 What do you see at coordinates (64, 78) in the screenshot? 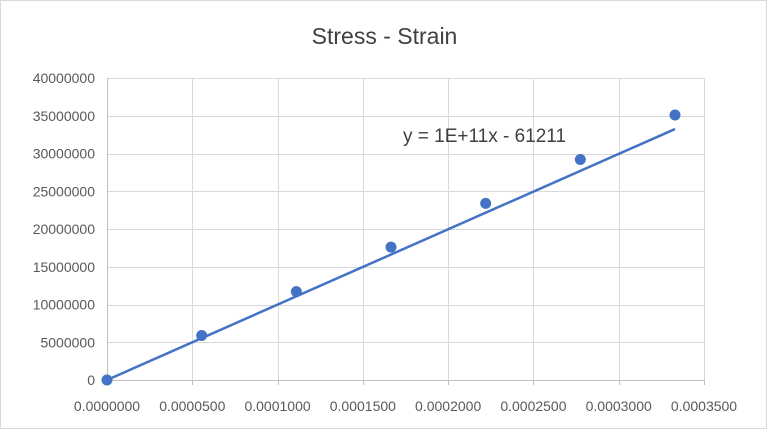
I see `y-tick-label: 40000000` at bounding box center [64, 78].